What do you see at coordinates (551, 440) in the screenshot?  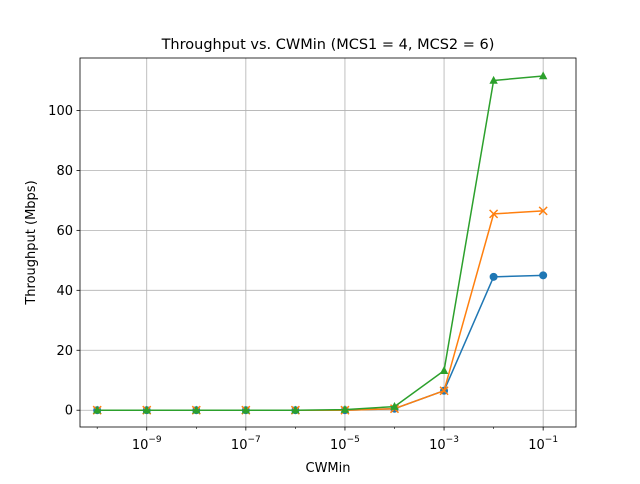 I see `x-tick-label-exponent: −1` at bounding box center [551, 440].